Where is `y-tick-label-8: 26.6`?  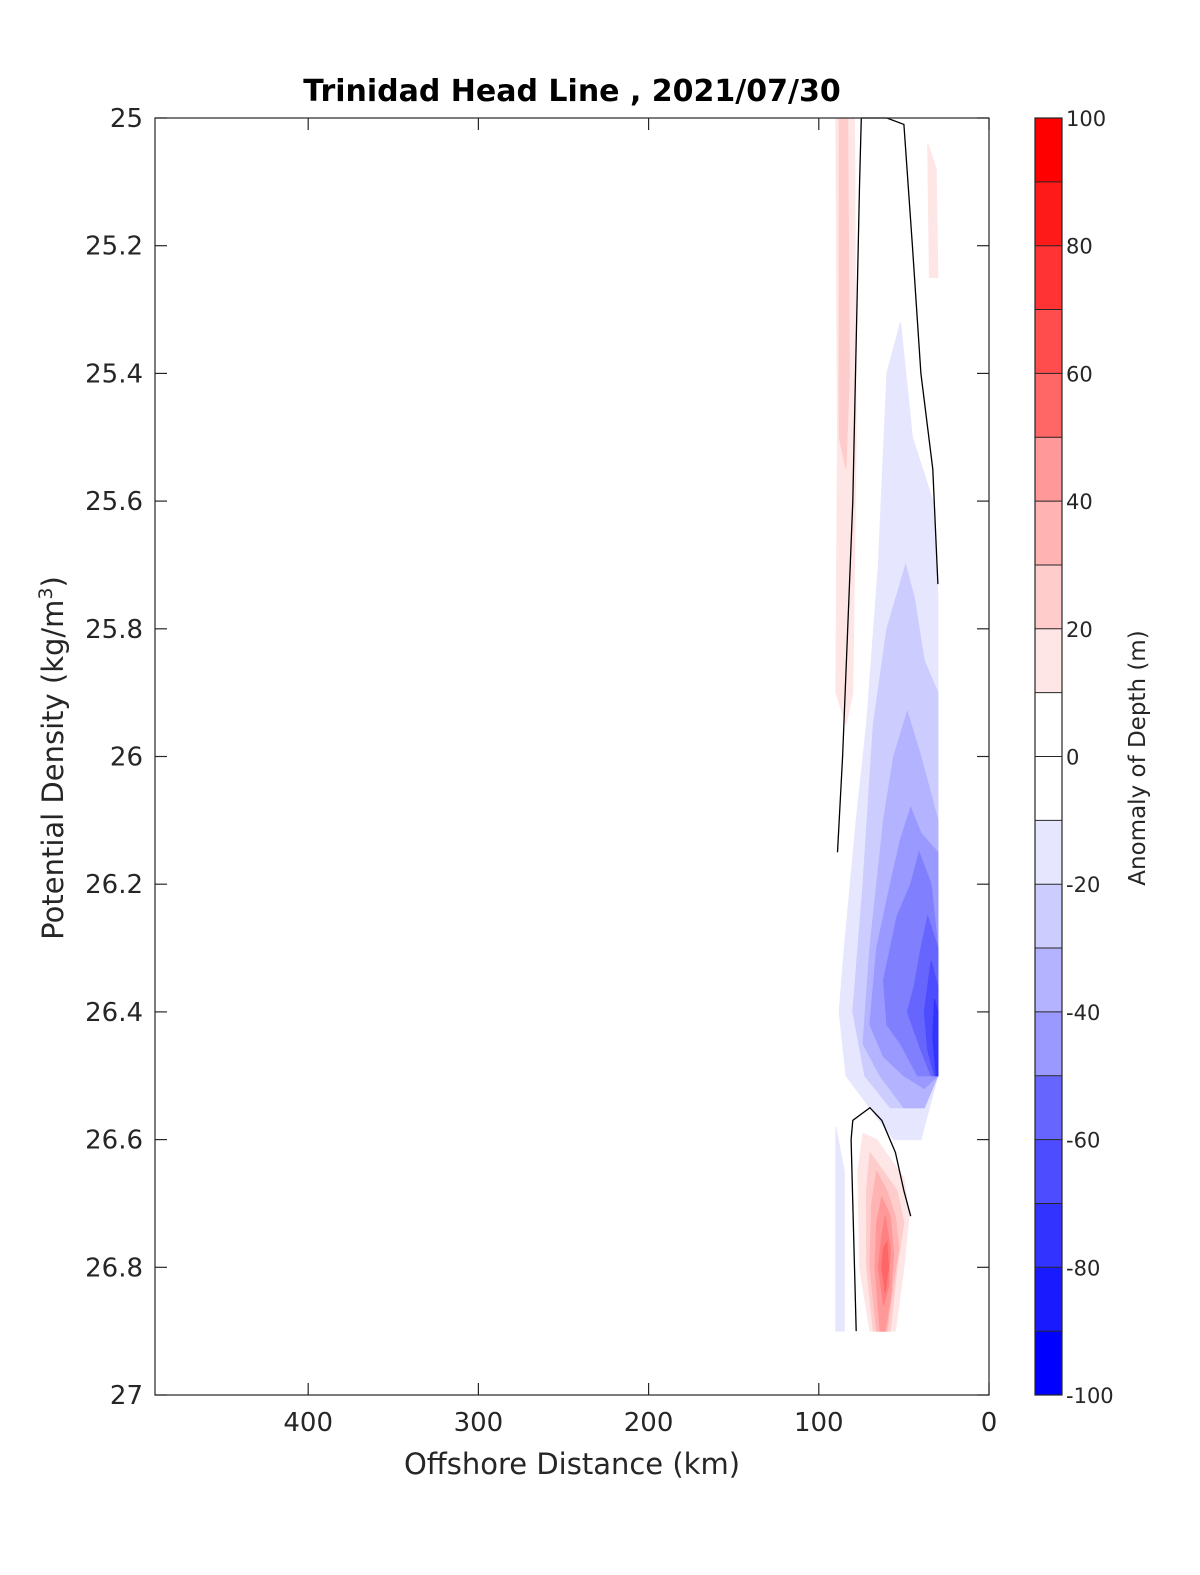 y-tick-label-8: 26.6 is located at coordinates (114, 1141).